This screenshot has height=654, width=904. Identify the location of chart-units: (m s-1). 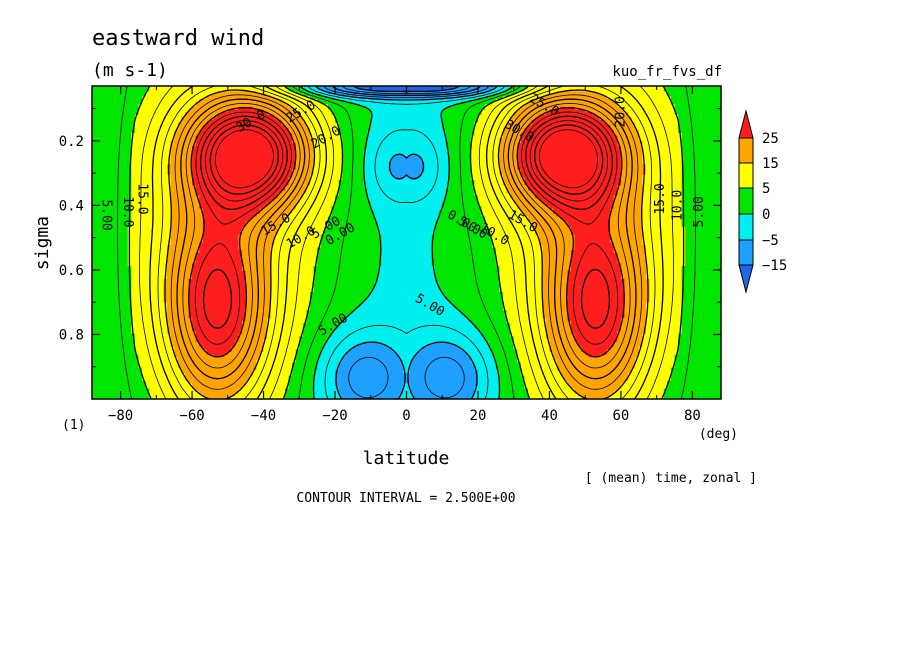
(130, 70).